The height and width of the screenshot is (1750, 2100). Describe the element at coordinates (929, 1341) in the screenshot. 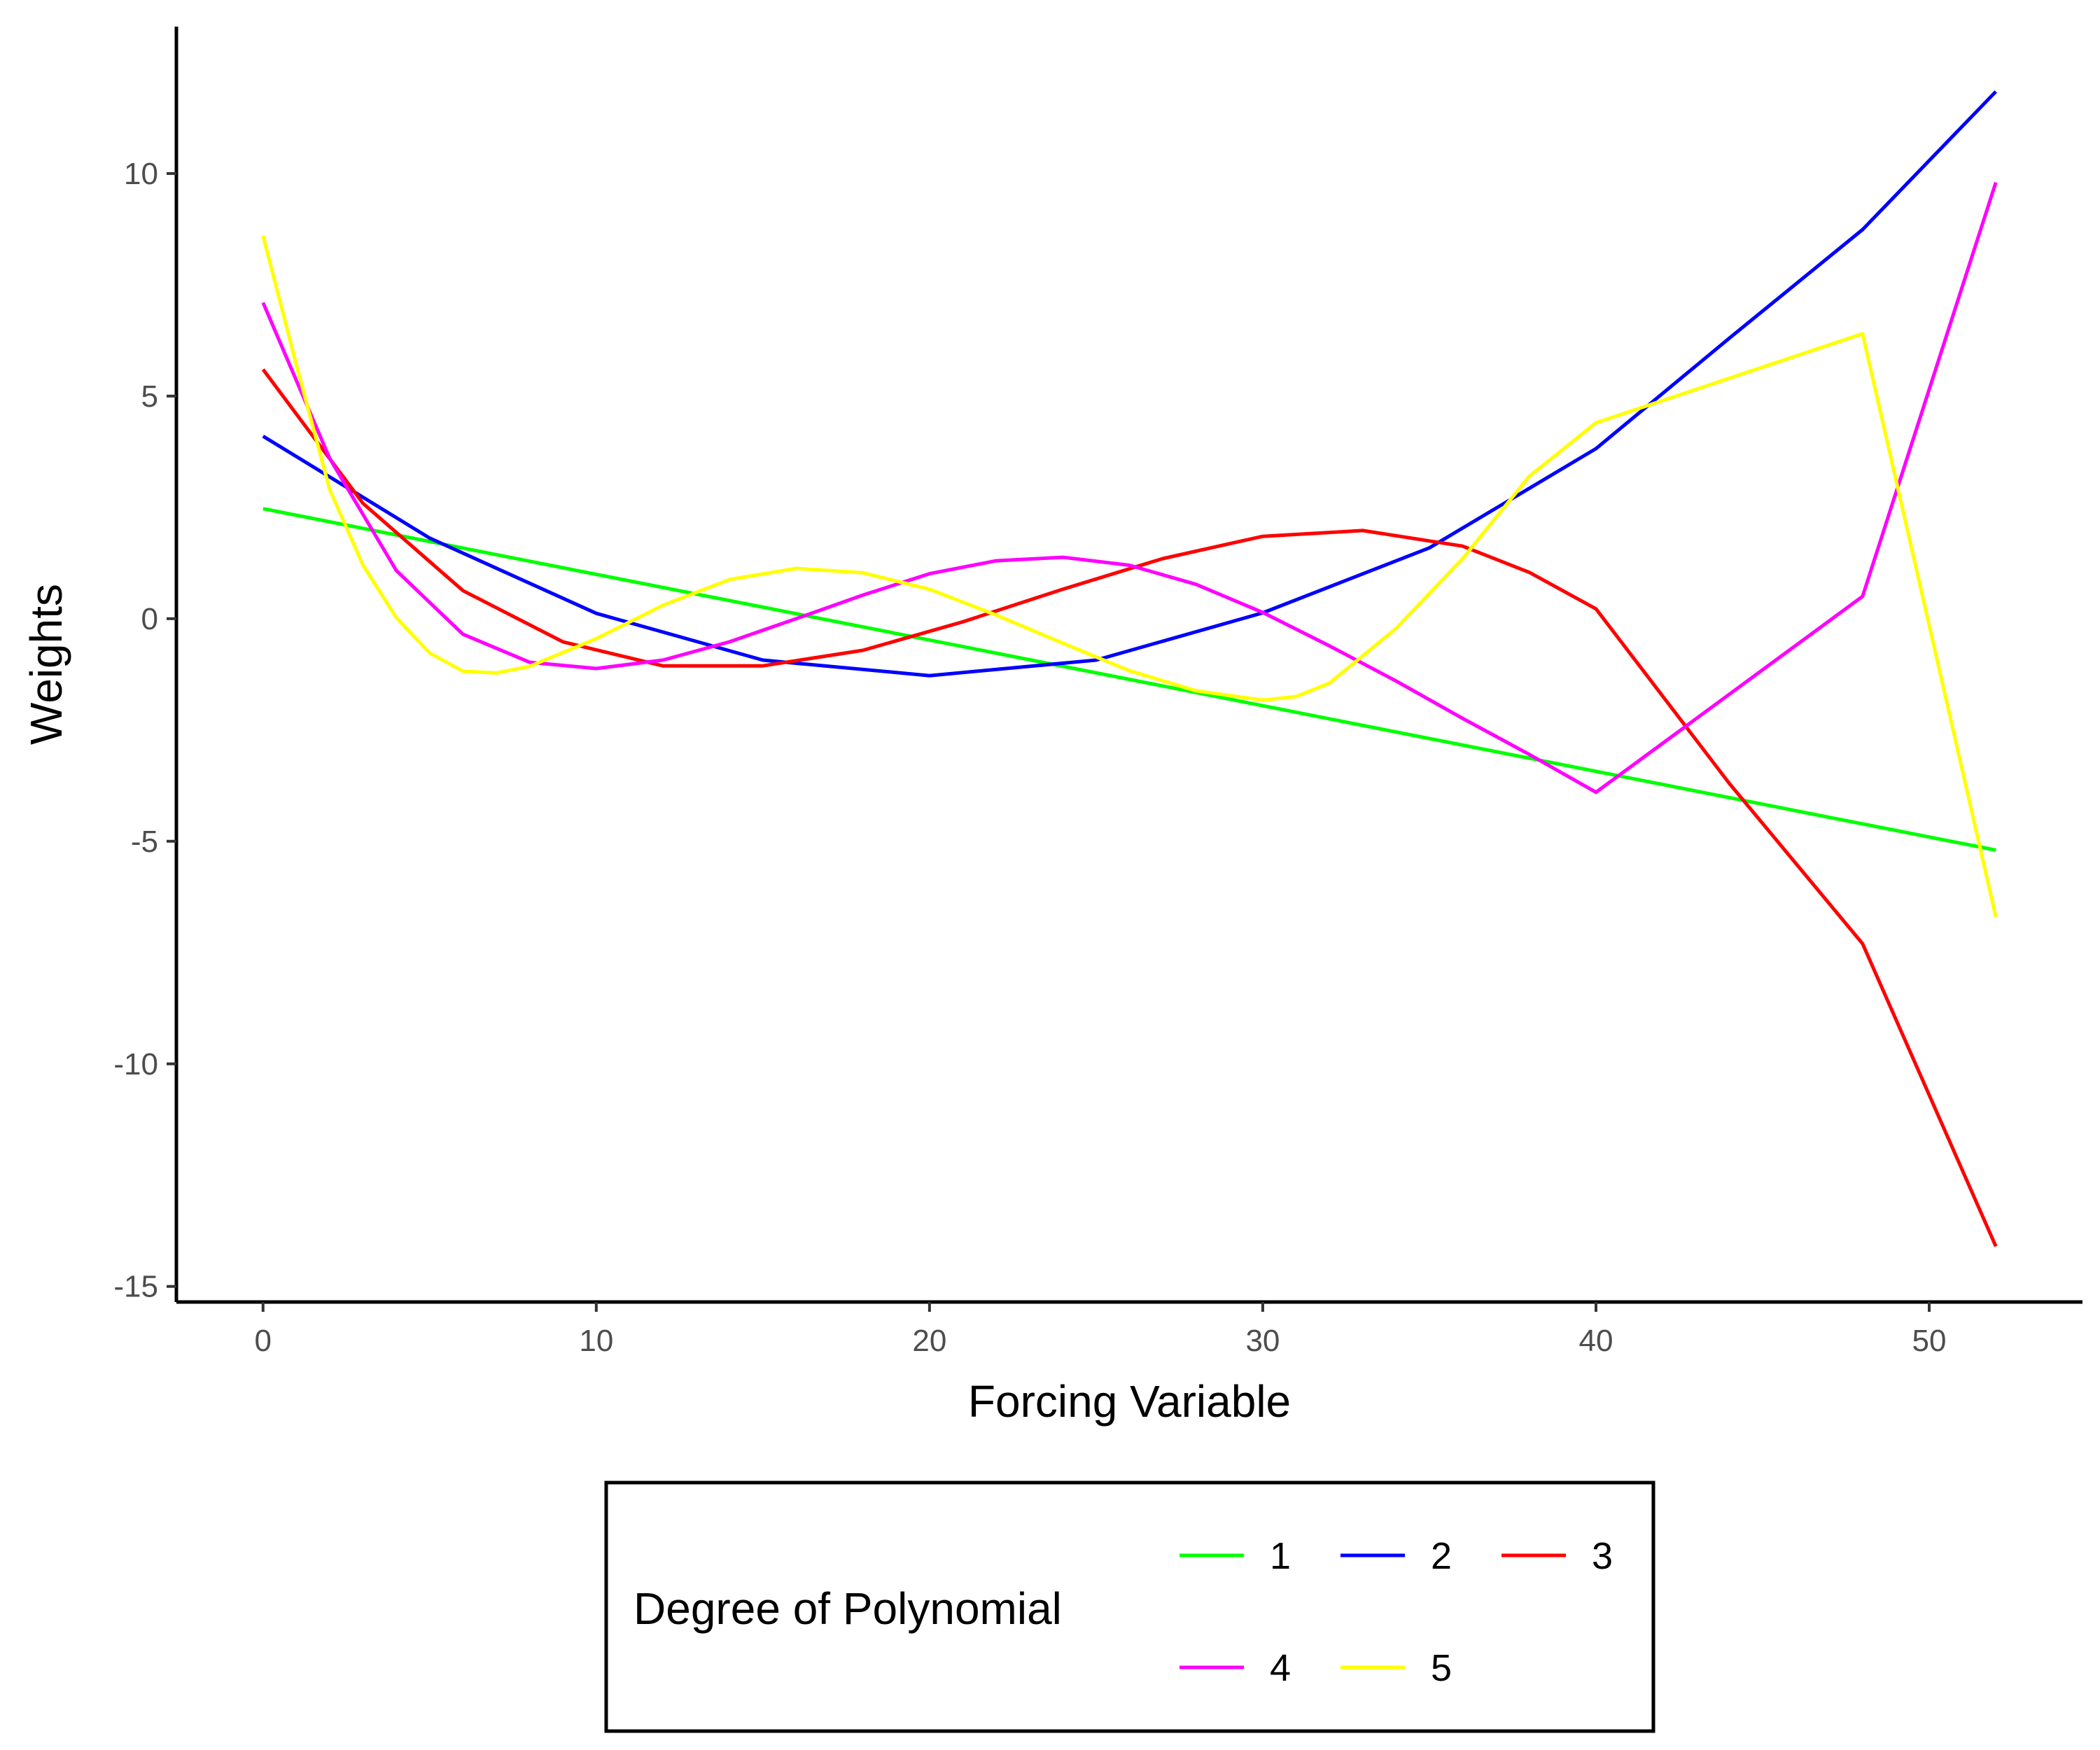

I see `x-tick-label: 20` at that location.